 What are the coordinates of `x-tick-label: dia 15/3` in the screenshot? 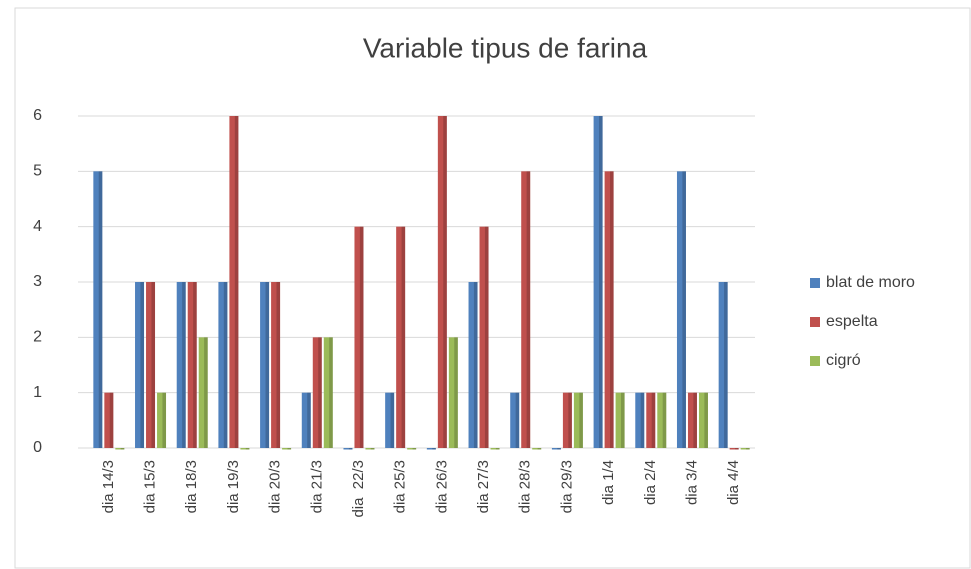 It's located at (150, 486).